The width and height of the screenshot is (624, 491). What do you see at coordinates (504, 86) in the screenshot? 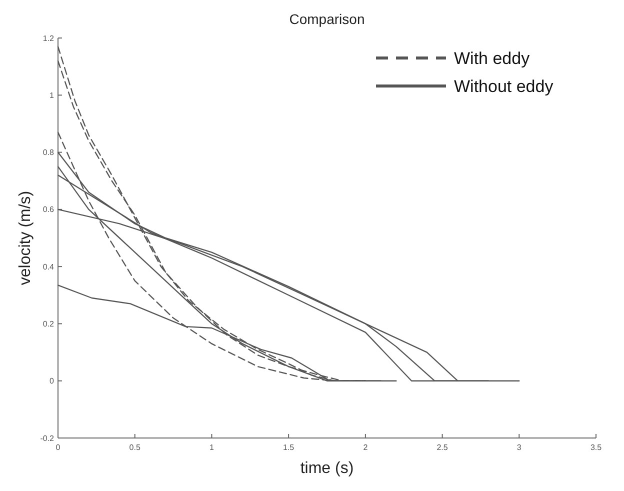
I see `legend-label: Without eddy` at bounding box center [504, 86].